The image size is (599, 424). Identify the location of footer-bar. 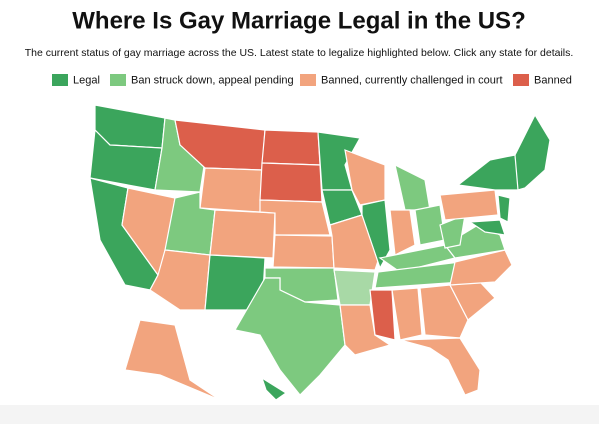
(299, 414).